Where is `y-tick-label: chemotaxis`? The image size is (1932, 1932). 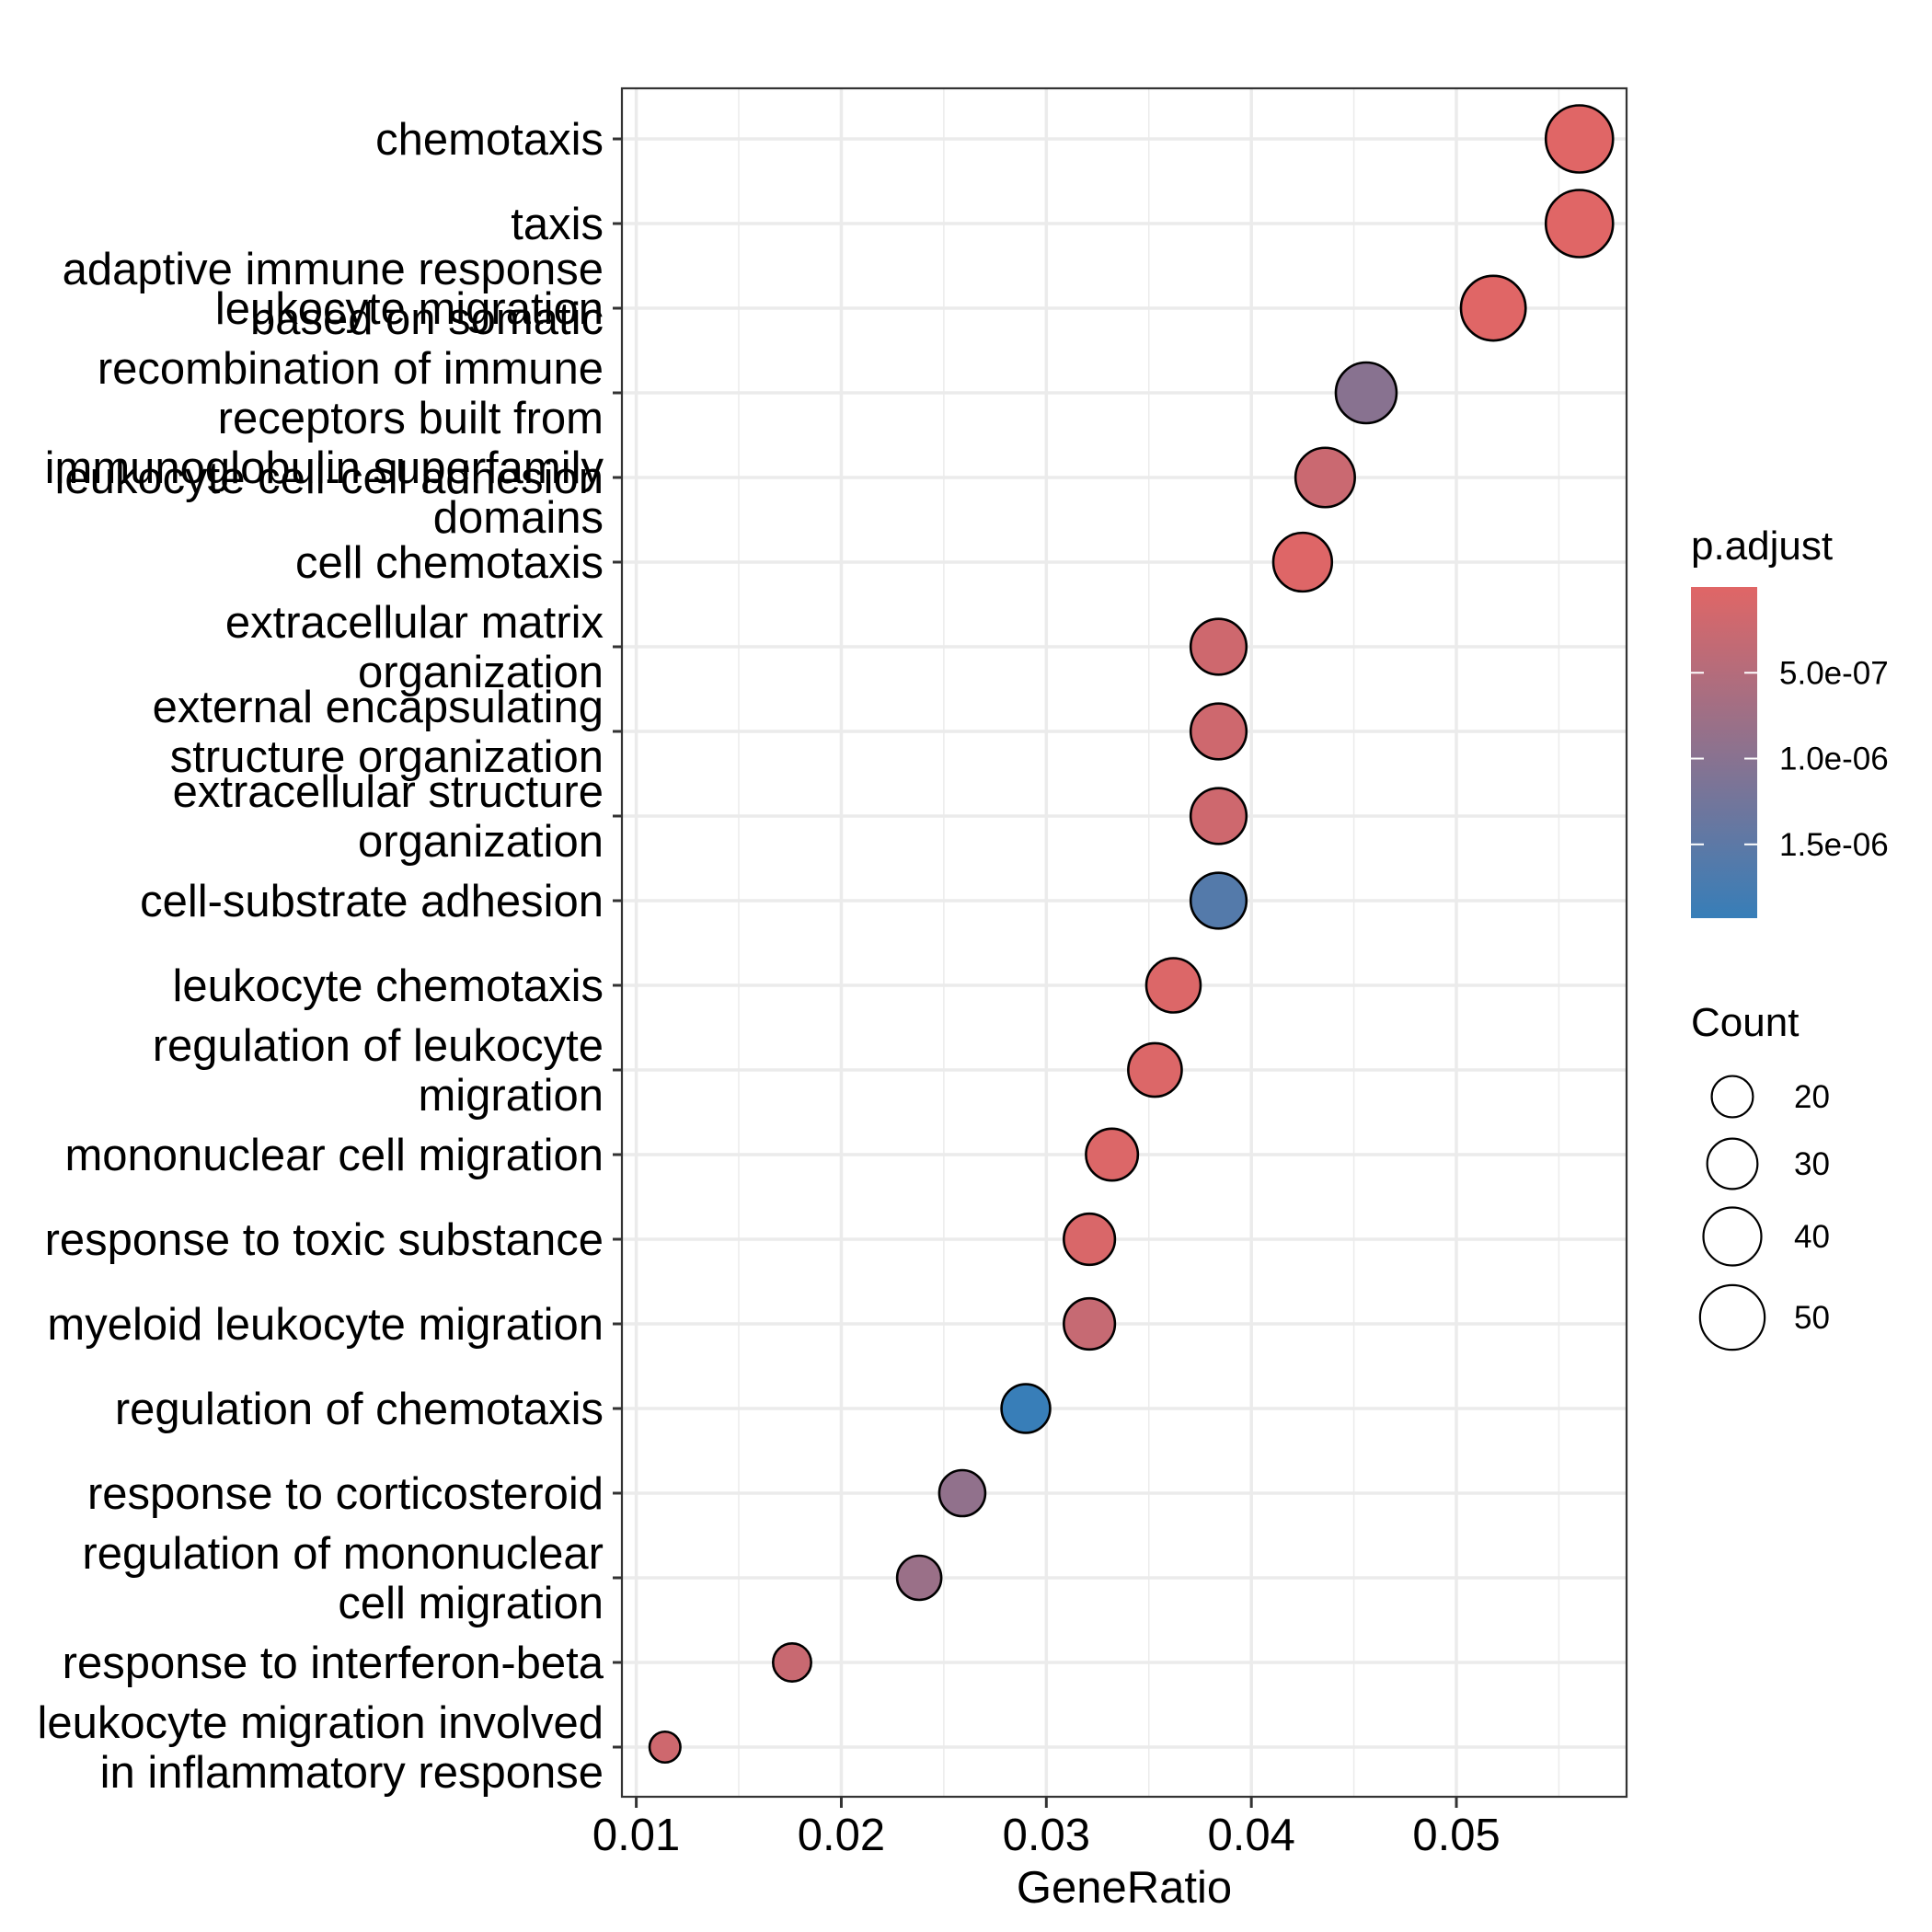 y-tick-label: chemotaxis is located at coordinates (490, 140).